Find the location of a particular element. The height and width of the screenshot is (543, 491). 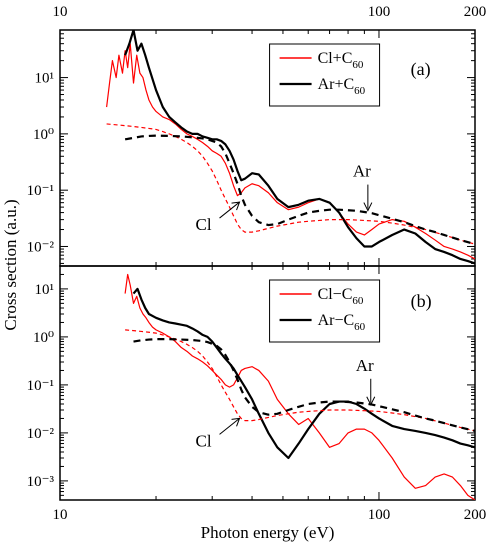

legend-entry: Ar+C60 is located at coordinates (342, 86).